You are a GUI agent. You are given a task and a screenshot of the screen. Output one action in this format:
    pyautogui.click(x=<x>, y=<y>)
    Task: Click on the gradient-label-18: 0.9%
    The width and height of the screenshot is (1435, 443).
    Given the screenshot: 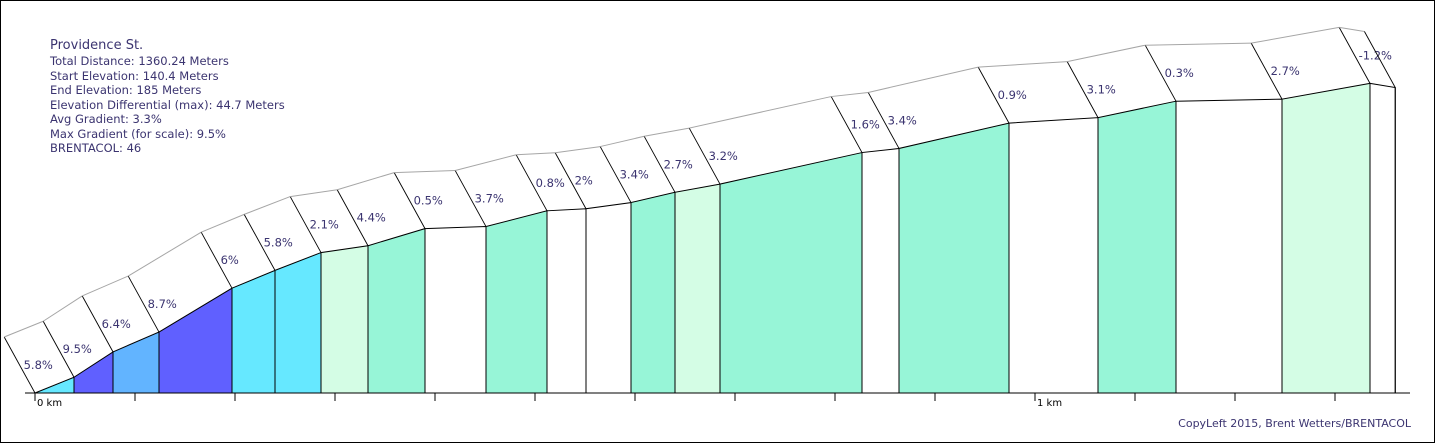 What is the action you would take?
    pyautogui.click(x=1012, y=95)
    